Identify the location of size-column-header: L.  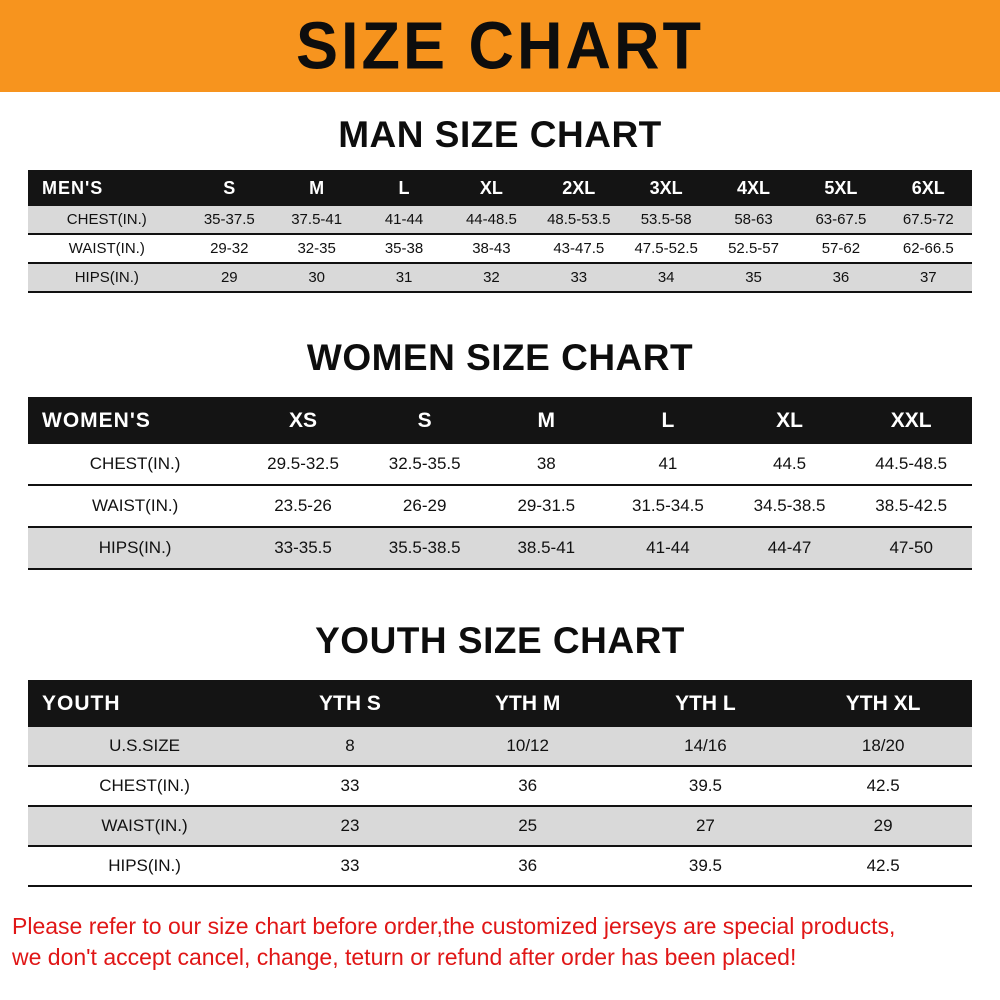
(404, 188).